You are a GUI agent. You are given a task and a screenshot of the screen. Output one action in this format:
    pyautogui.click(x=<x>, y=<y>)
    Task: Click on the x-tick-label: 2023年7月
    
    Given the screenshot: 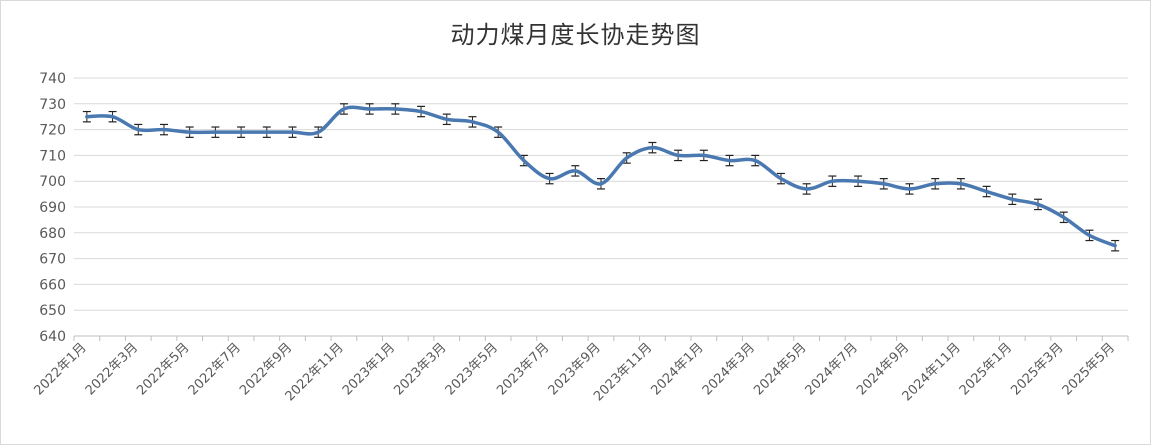 What is the action you would take?
    pyautogui.click(x=523, y=369)
    